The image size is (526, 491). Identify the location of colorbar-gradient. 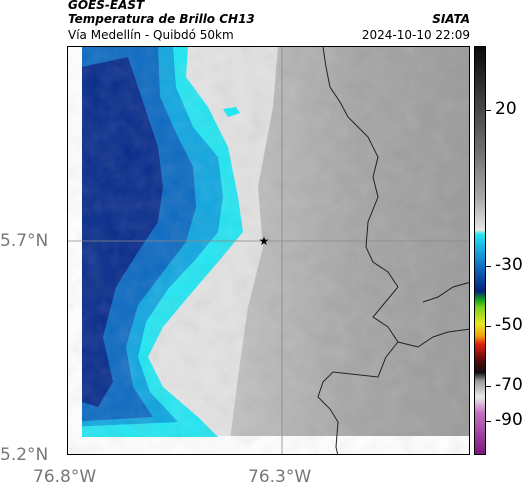
(480, 250).